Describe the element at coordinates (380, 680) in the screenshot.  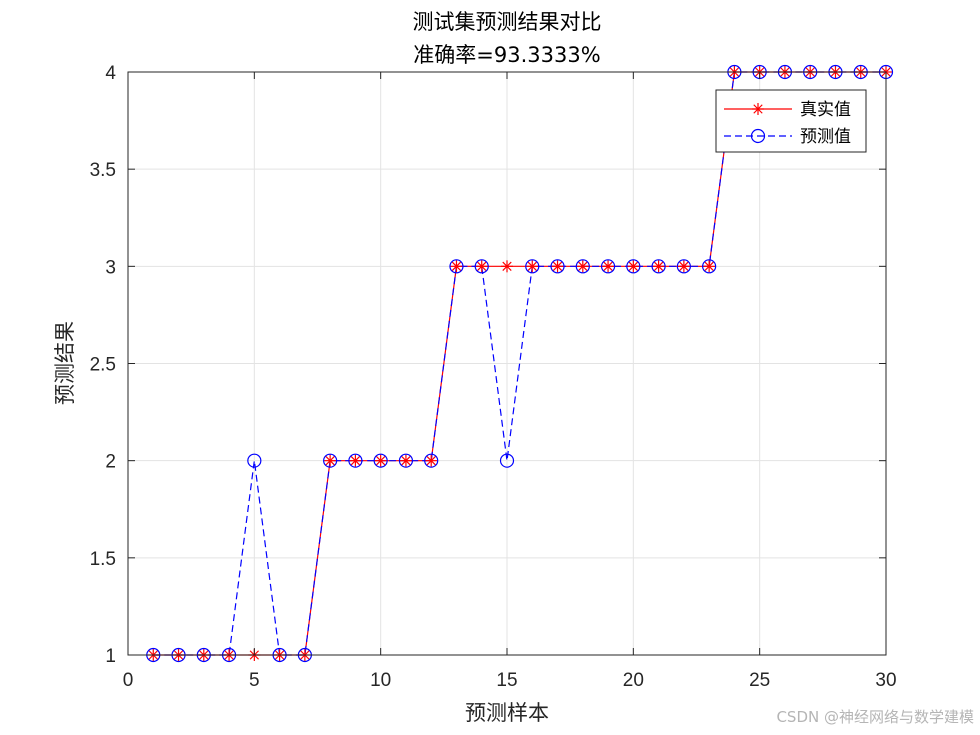
I see `x-tick-label: 10` at that location.